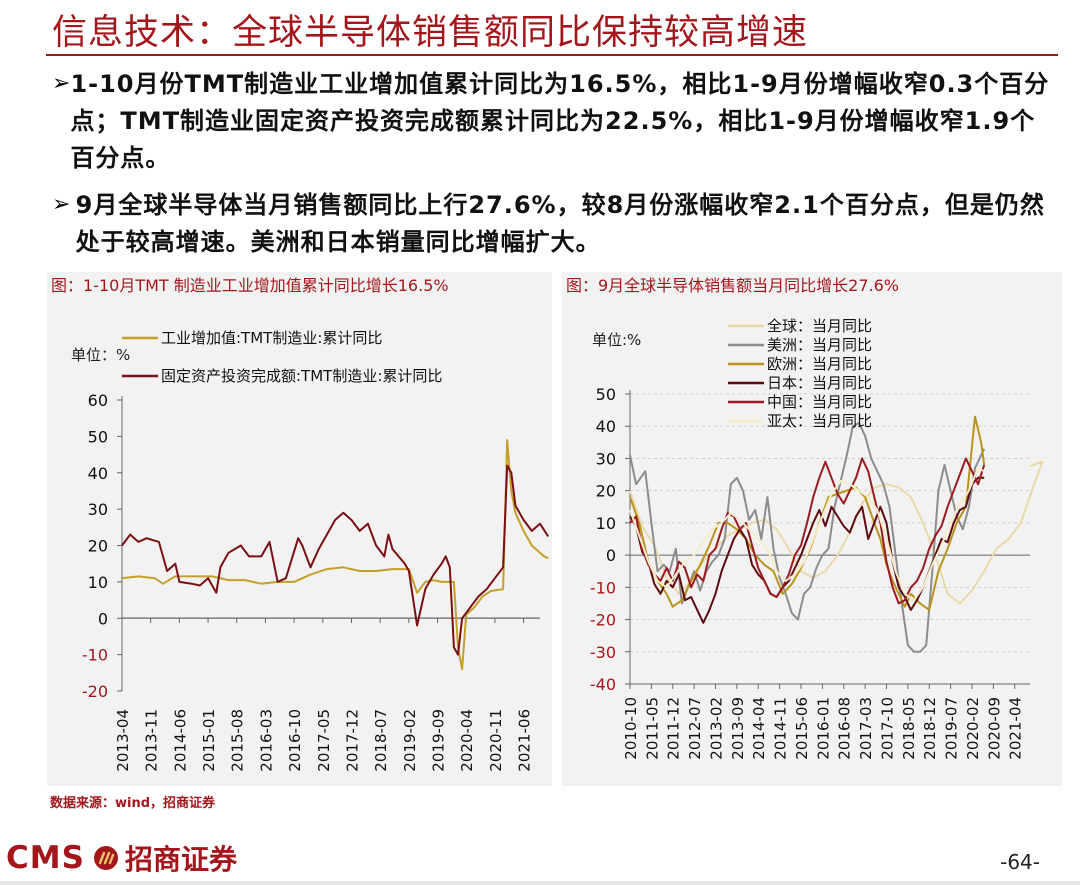 This screenshot has width=1080, height=885. What do you see at coordinates (180, 859) in the screenshot?
I see `logo-company-name: 招商证券` at bounding box center [180, 859].